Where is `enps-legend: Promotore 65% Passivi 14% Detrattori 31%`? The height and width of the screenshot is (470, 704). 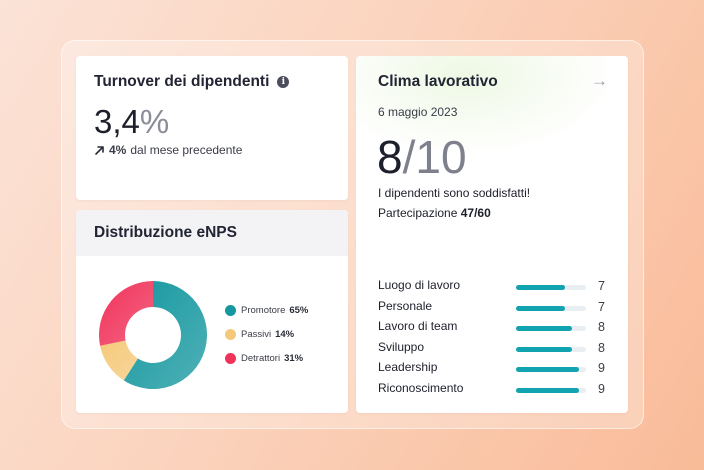
enps-legend: Promotore 65% Passivi 14% Detrattori 31% is located at coordinates (266, 340).